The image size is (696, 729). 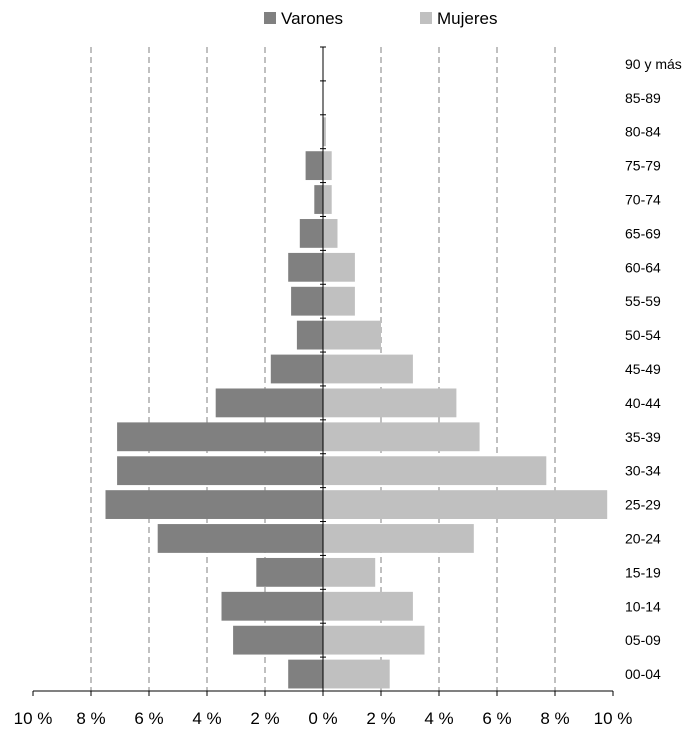 What do you see at coordinates (653, 64) in the screenshot?
I see `age-label-90-y-más: 90 y más` at bounding box center [653, 64].